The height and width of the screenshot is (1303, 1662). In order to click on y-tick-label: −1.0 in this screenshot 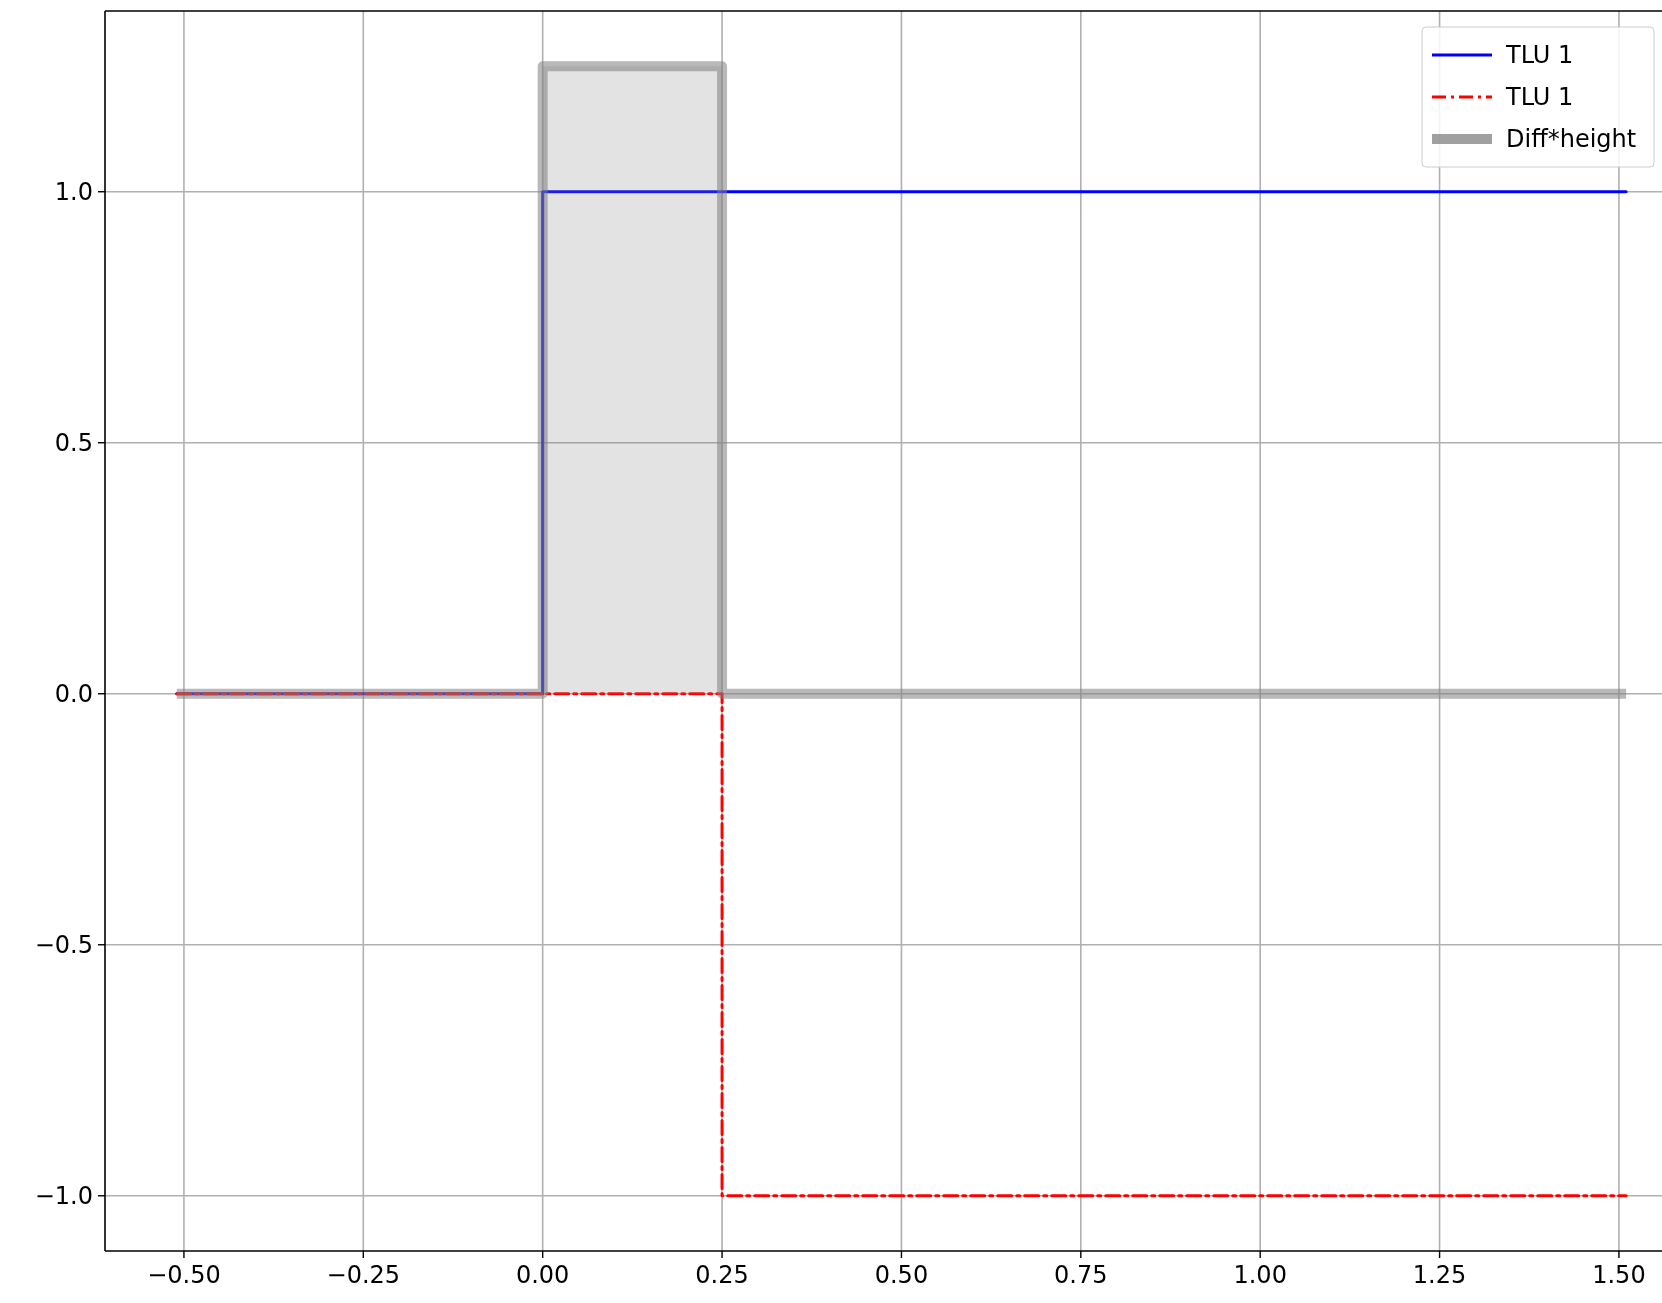, I will do `click(63, 1195)`.